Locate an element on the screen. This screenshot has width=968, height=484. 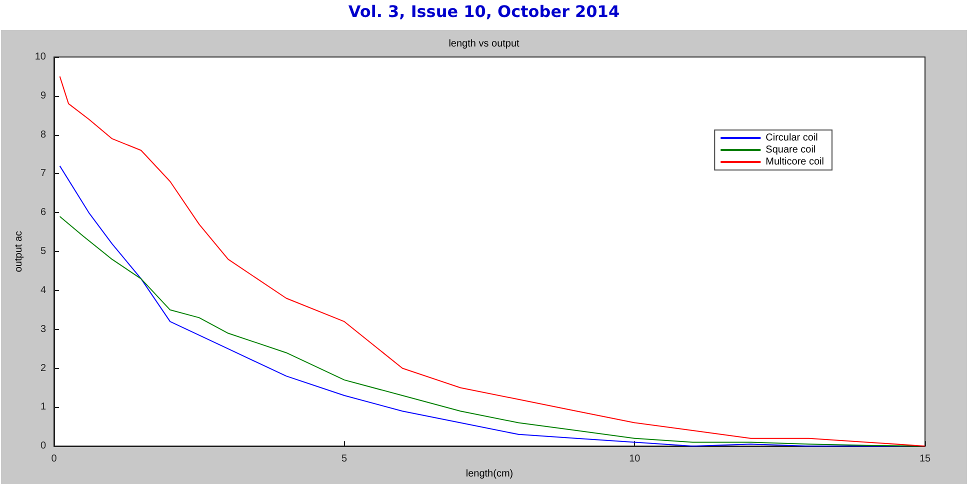
chart-title: length vs output is located at coordinates (484, 44).